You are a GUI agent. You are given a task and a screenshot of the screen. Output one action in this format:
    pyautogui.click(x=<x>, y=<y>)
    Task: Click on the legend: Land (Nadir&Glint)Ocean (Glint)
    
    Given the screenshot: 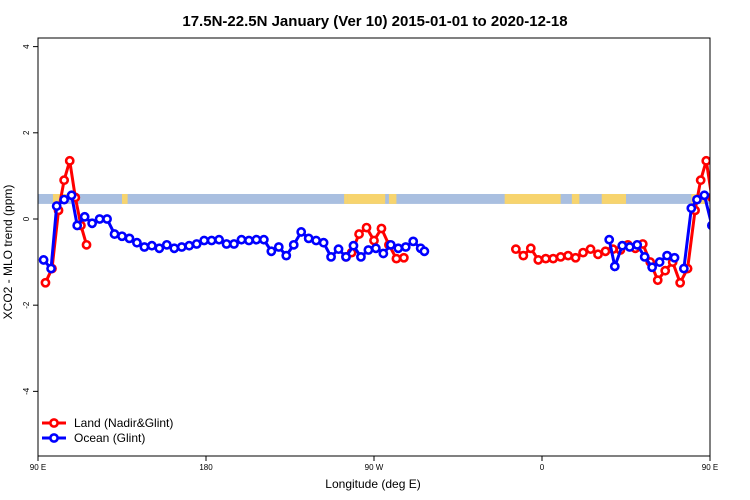 What is the action you would take?
    pyautogui.click(x=107, y=430)
    